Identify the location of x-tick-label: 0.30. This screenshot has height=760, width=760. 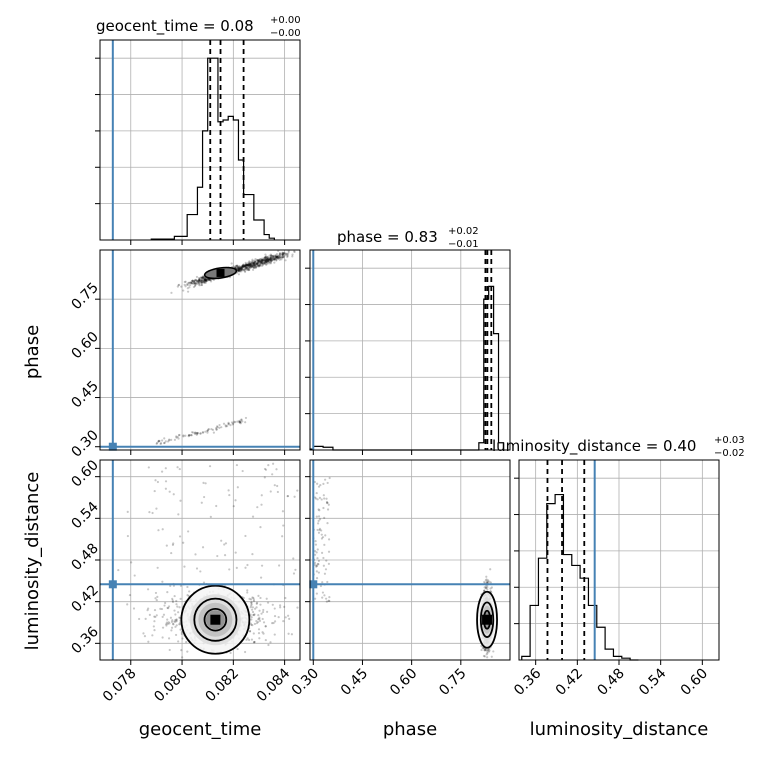
(305, 682).